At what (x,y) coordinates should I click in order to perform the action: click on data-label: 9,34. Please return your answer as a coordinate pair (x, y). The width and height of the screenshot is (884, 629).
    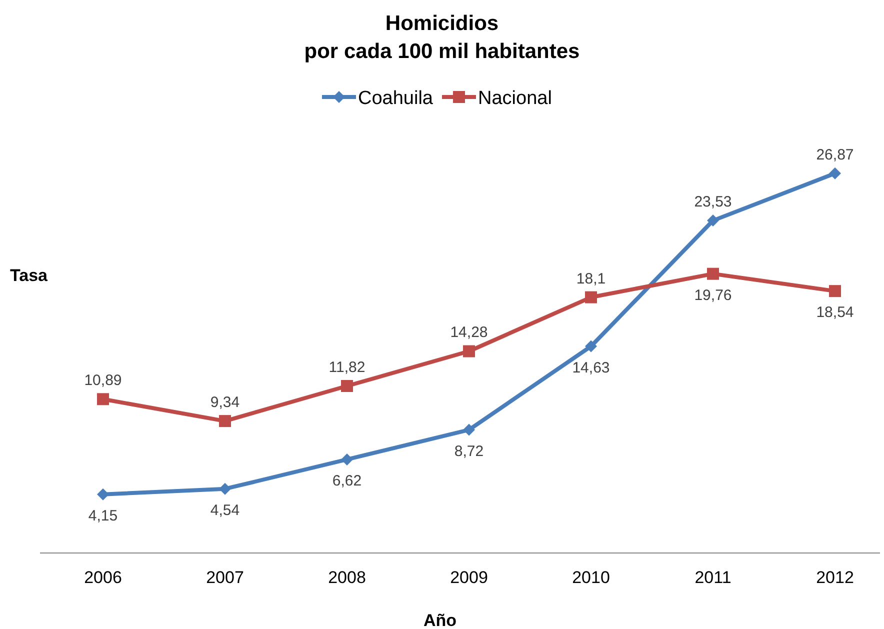
    Looking at the image, I should click on (225, 403).